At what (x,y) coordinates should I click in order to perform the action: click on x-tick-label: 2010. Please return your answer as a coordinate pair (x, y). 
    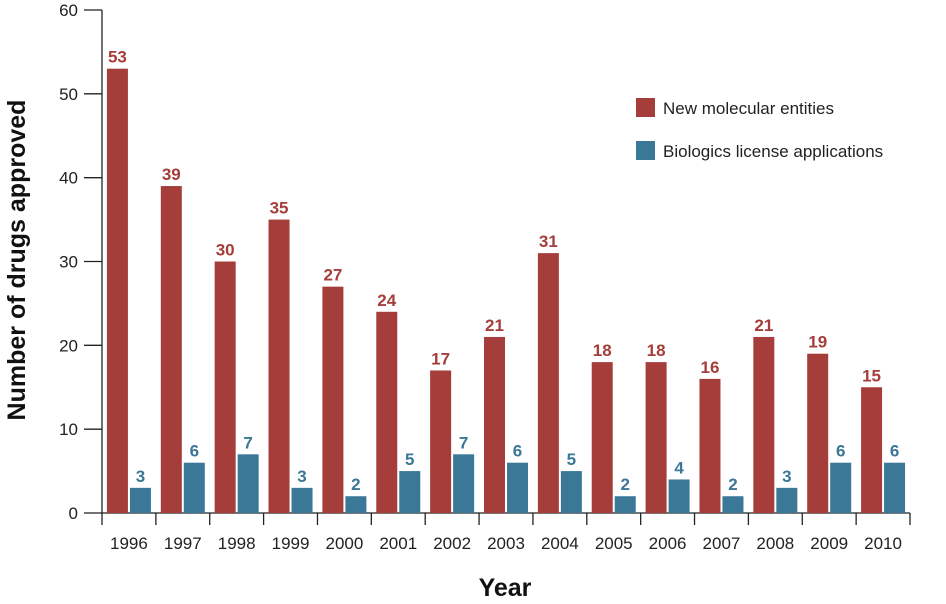
    Looking at the image, I should click on (883, 543).